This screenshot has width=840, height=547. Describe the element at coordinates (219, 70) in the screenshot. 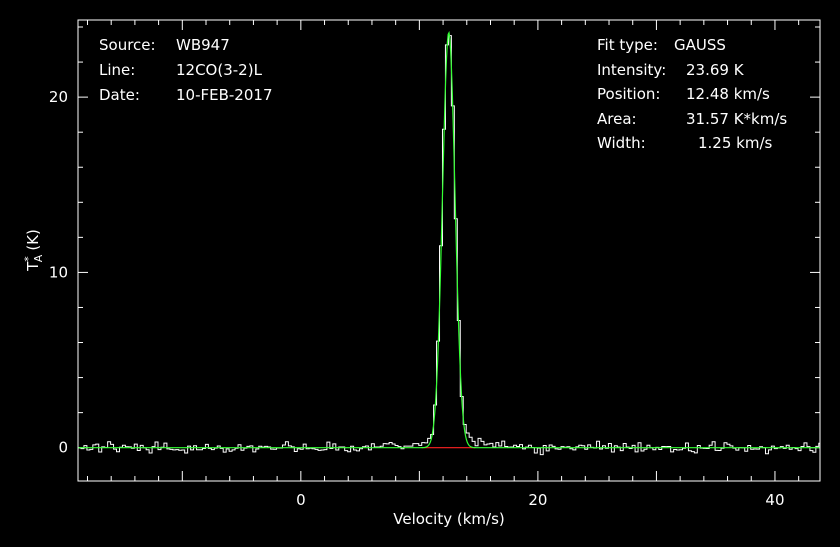

I see `info-line-value: 12CO(3-2)L` at that location.